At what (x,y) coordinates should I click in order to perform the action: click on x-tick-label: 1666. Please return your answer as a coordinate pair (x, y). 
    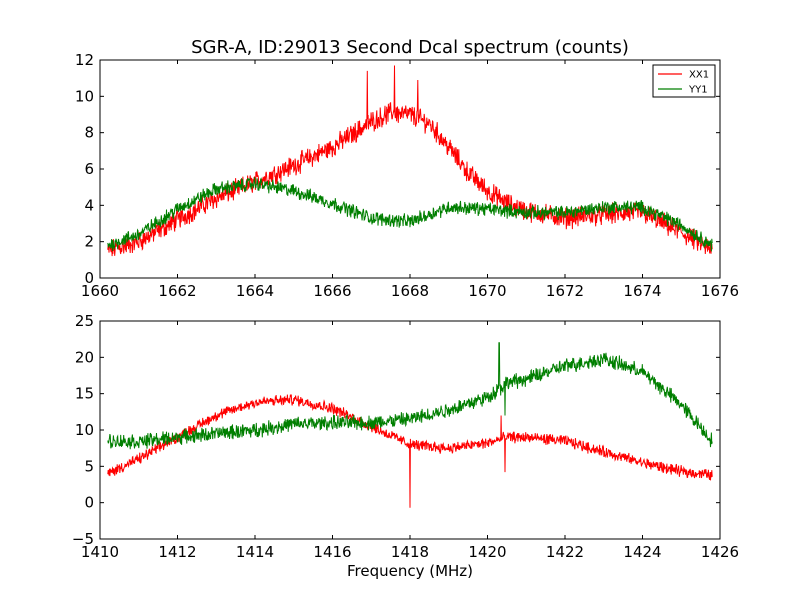
    Looking at the image, I should click on (332, 291).